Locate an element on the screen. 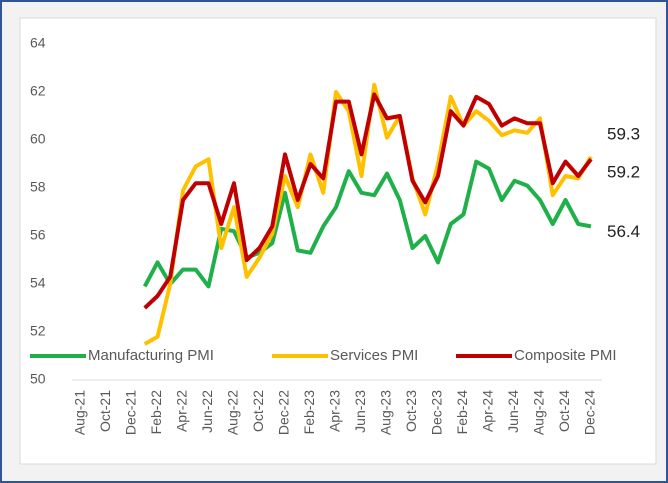 This screenshot has height=483, width=668. x-tick-label: Apr-24 is located at coordinates (488, 411).